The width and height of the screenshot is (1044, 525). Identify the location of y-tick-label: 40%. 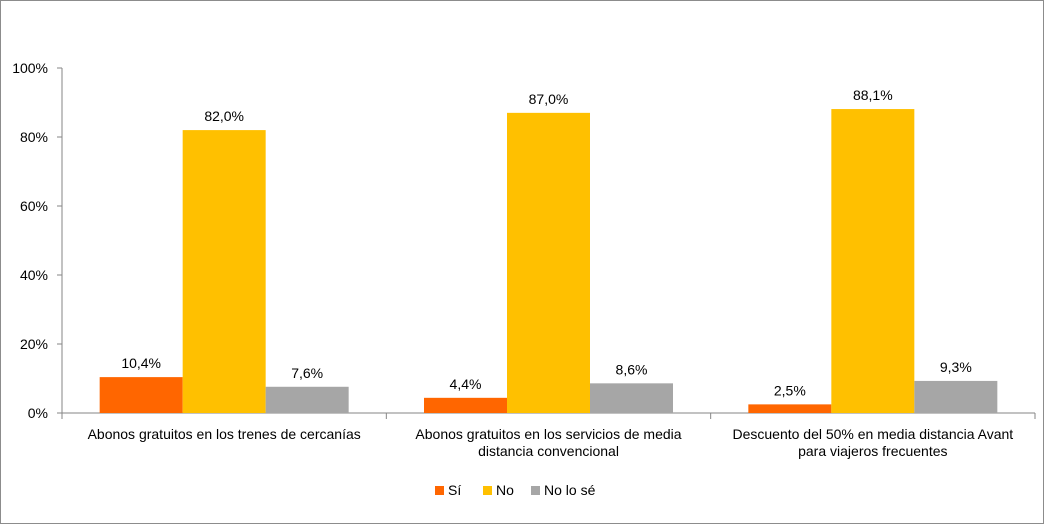
(34, 275).